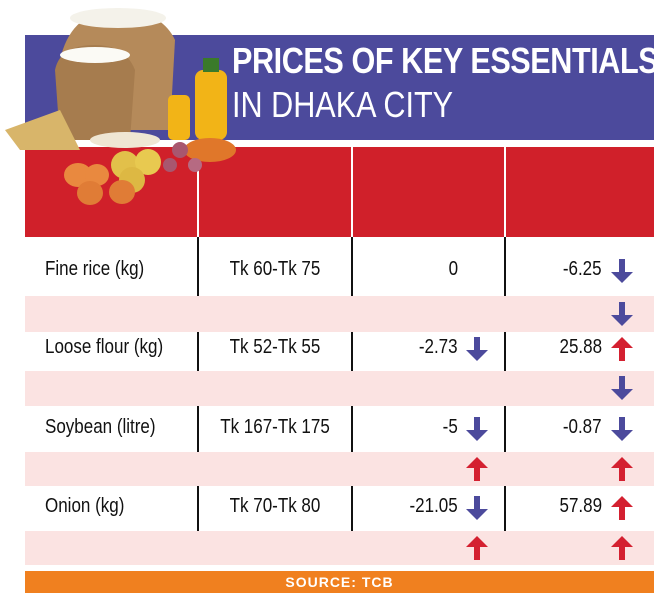  What do you see at coordinates (275, 506) in the screenshot?
I see `price-range: Tk 70-Tk 80` at bounding box center [275, 506].